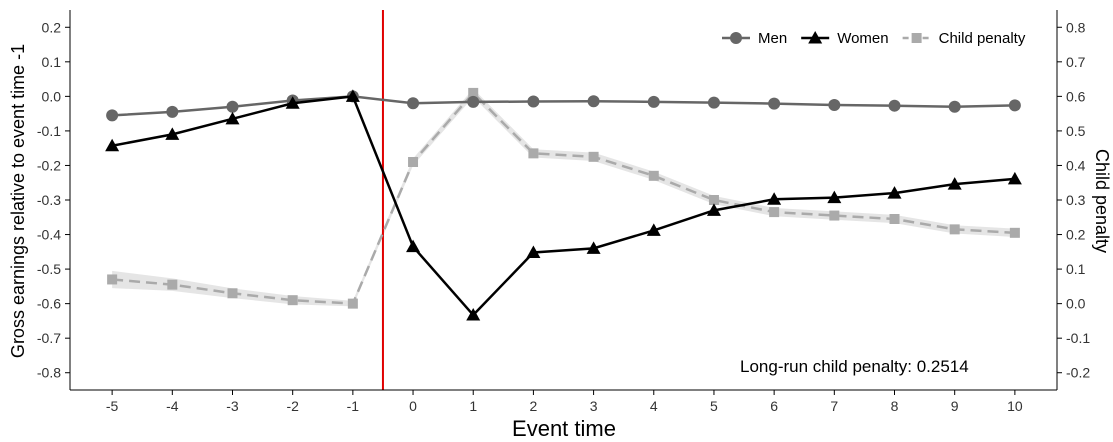  I want to click on left-y-tick-label: -0.5, so click(49, 269).